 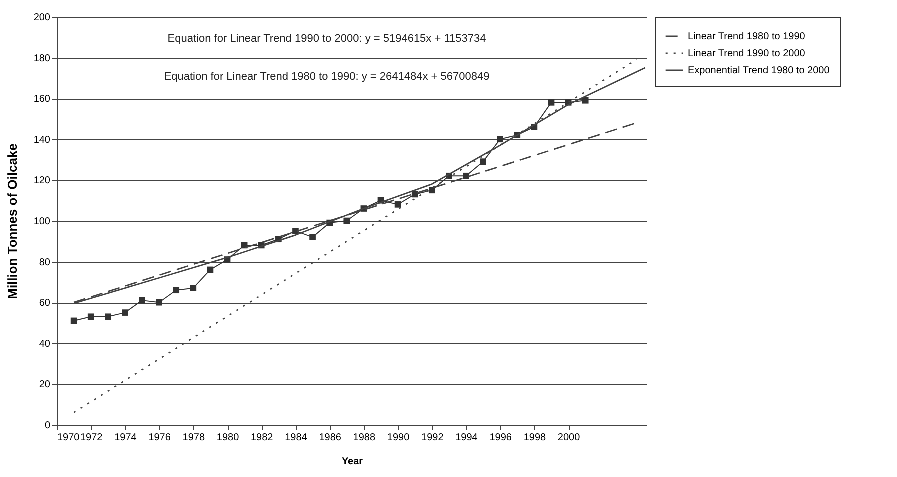 I want to click on x-tick-label: 1986, so click(x=330, y=438).